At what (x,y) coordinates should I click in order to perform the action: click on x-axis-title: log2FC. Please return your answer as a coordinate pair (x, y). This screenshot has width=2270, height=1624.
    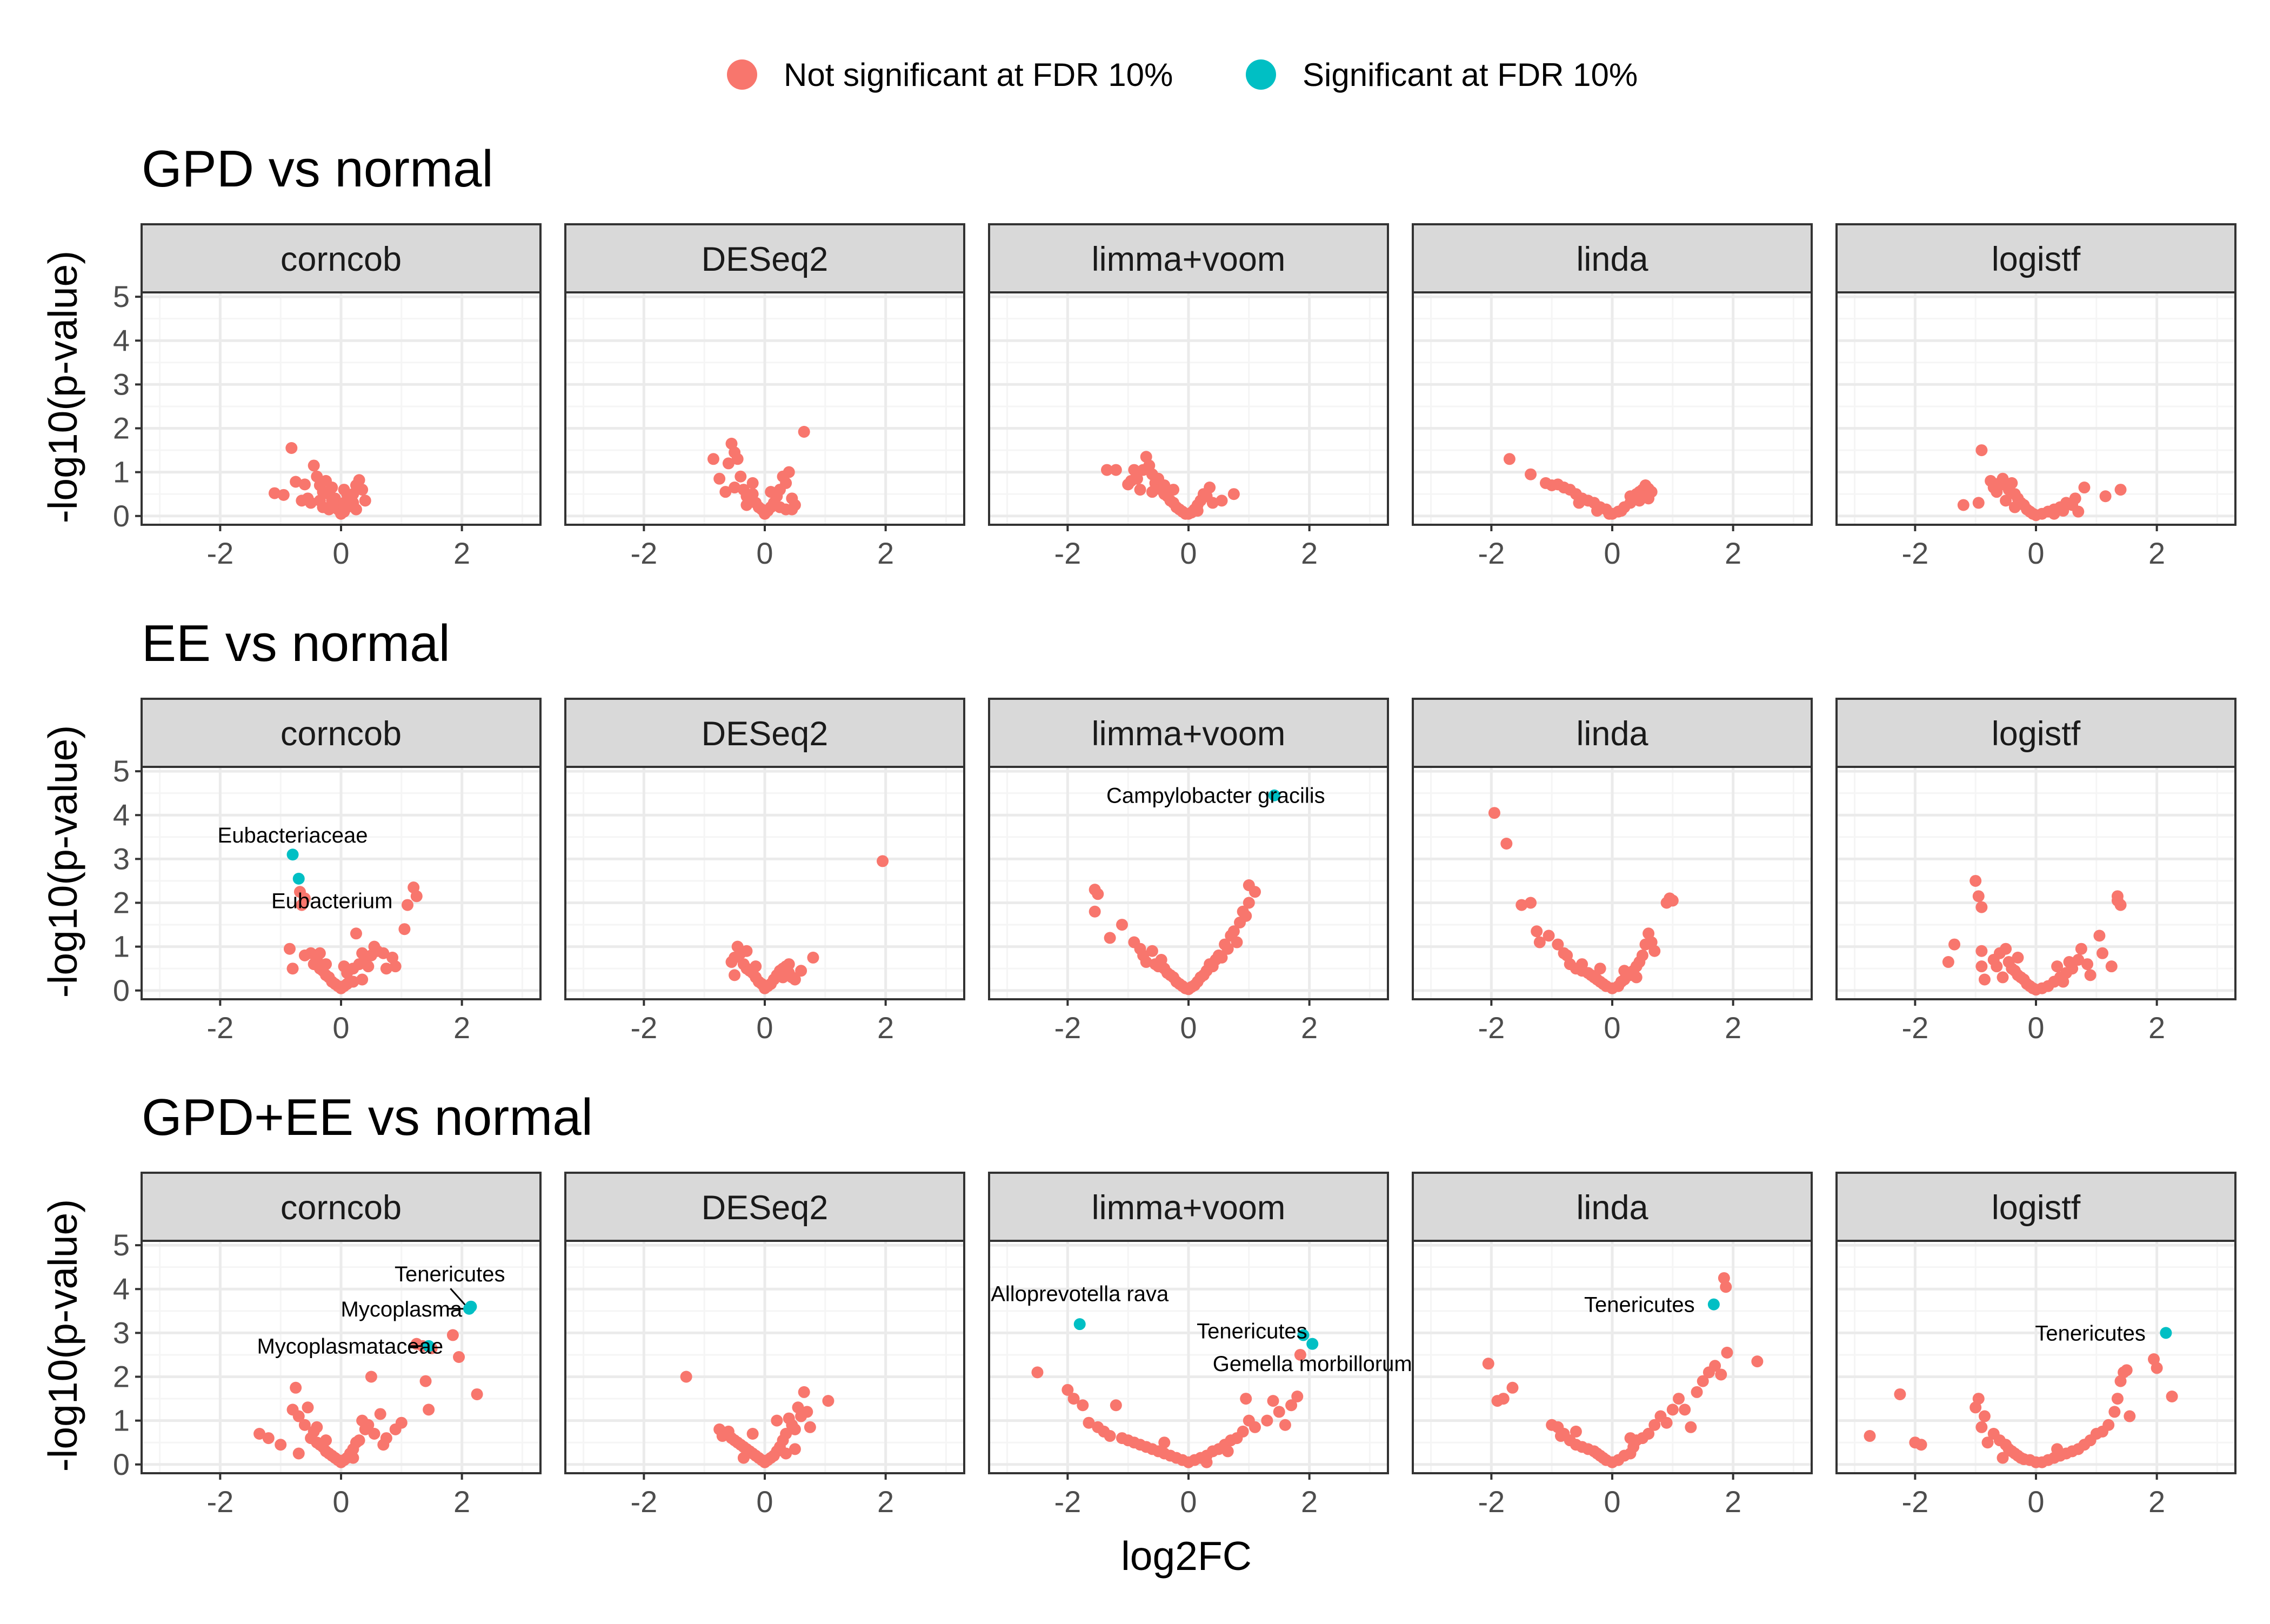
    Looking at the image, I should click on (1186, 1556).